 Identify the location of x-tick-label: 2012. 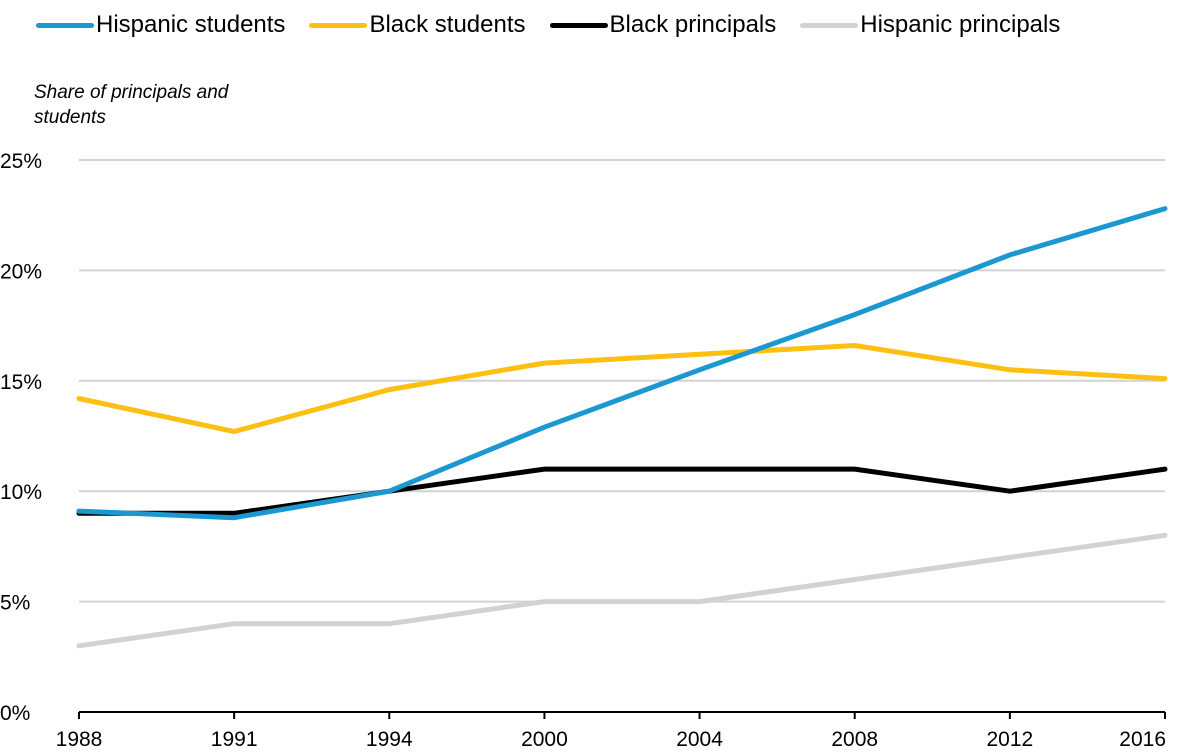
(1009, 739).